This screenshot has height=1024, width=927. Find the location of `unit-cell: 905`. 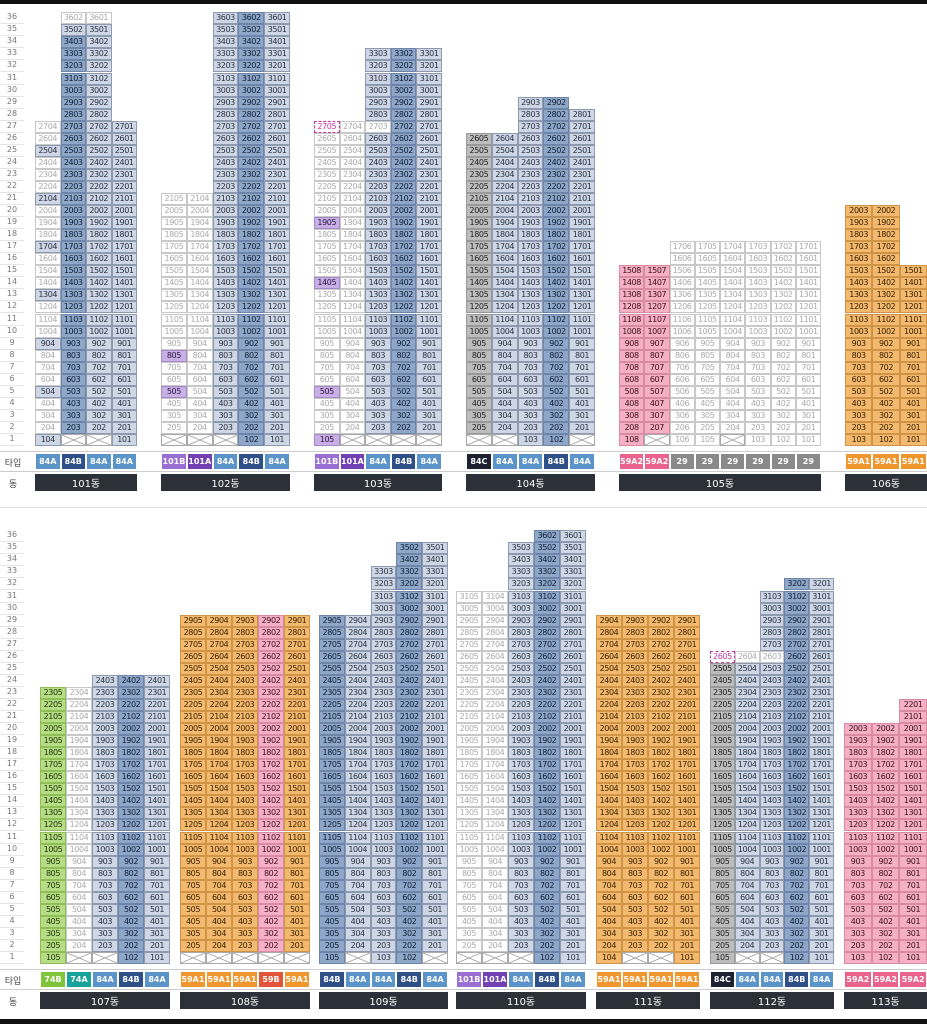

unit-cell: 905 is located at coordinates (327, 343).